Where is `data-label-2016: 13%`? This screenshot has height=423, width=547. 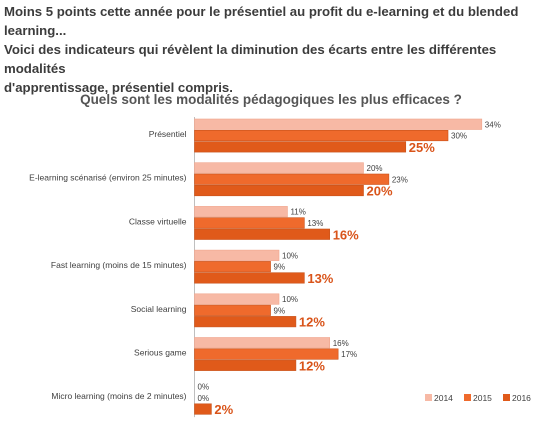
data-label-2016: 13% is located at coordinates (320, 278).